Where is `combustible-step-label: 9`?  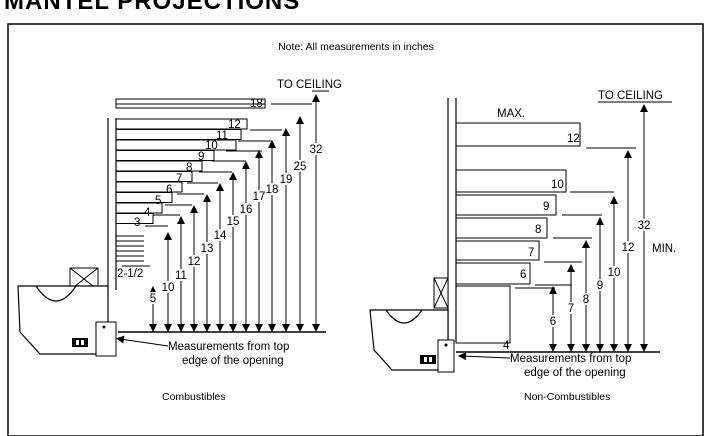
combustible-step-label: 9 is located at coordinates (201, 157).